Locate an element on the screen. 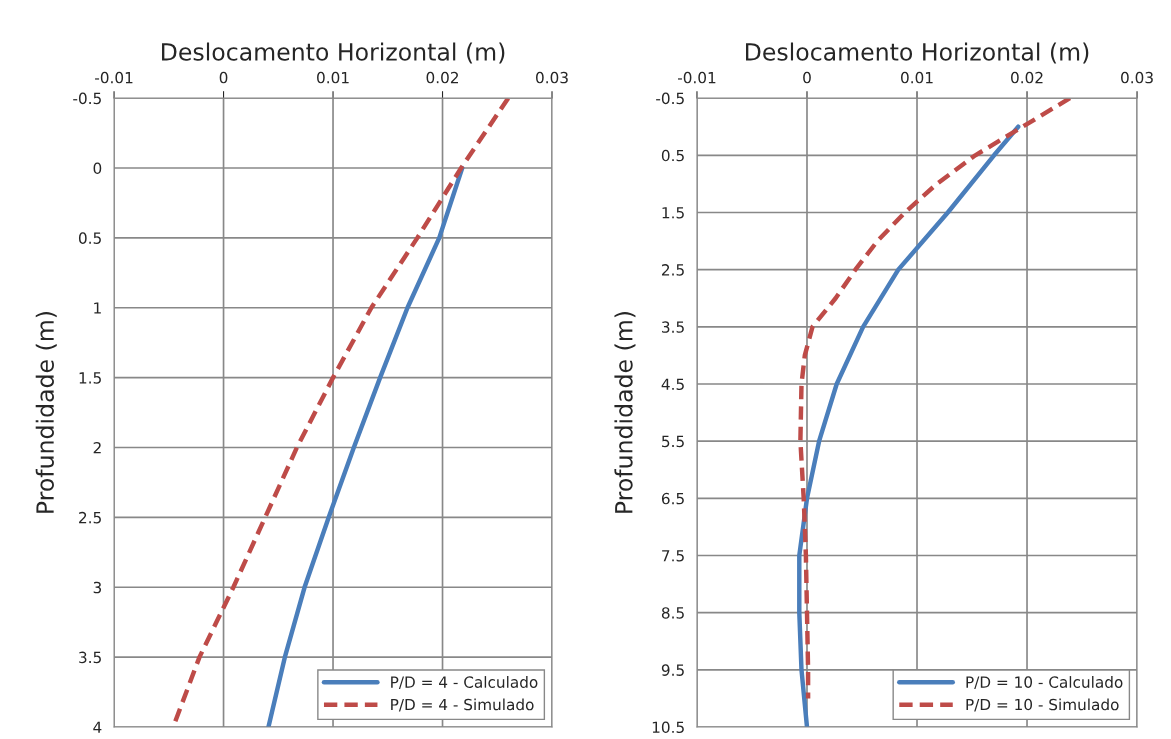 Image resolution: width=1171 pixels, height=739 pixels. y-tick-label: 7.5 is located at coordinates (673, 556).